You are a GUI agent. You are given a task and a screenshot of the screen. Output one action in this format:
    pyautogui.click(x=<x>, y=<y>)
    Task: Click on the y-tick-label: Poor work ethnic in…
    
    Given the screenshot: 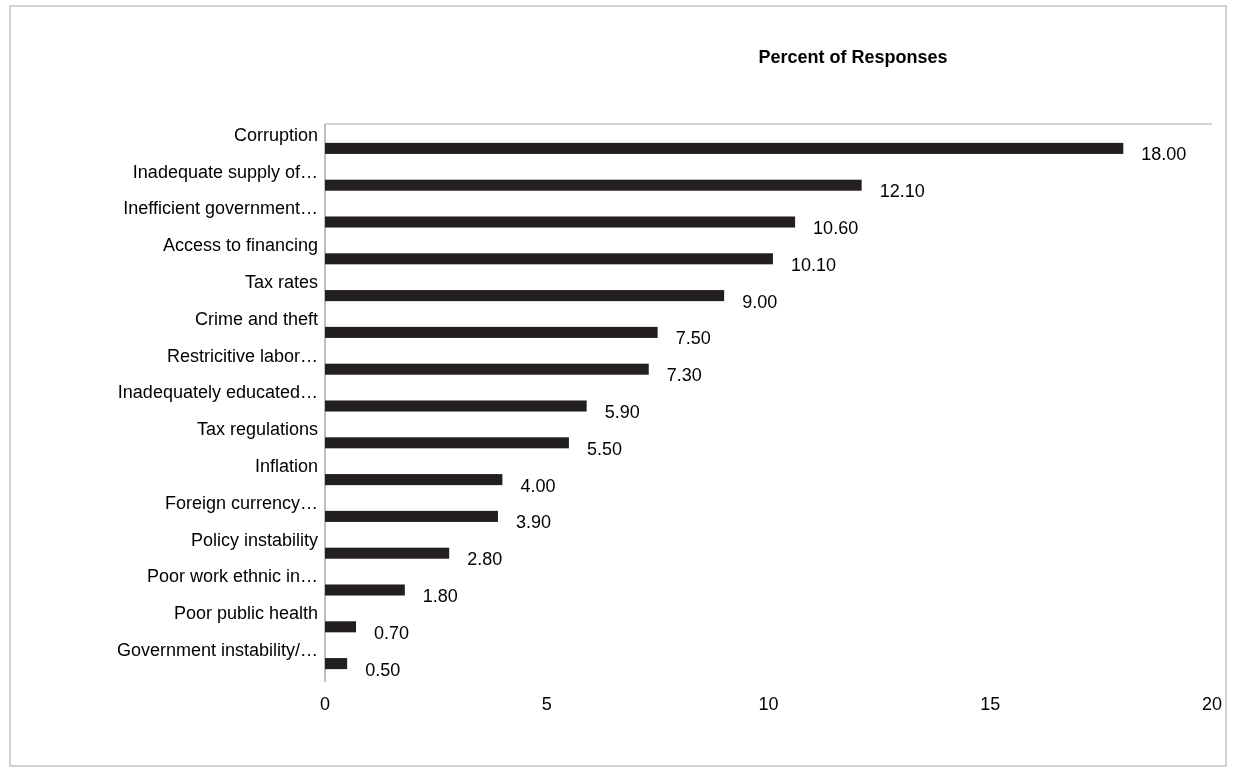 What is the action you would take?
    pyautogui.click(x=232, y=576)
    